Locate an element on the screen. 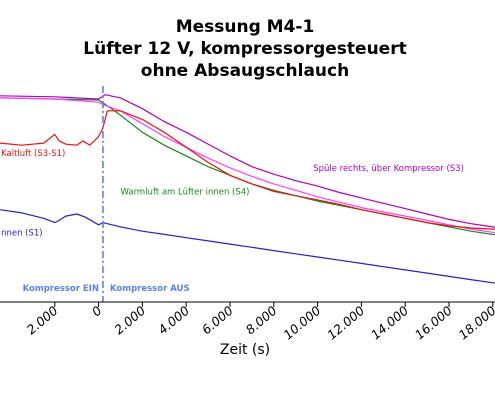 Image resolution: width=495 pixels, height=400 pixels. series-label-4: nnen (S1) is located at coordinates (22, 234).